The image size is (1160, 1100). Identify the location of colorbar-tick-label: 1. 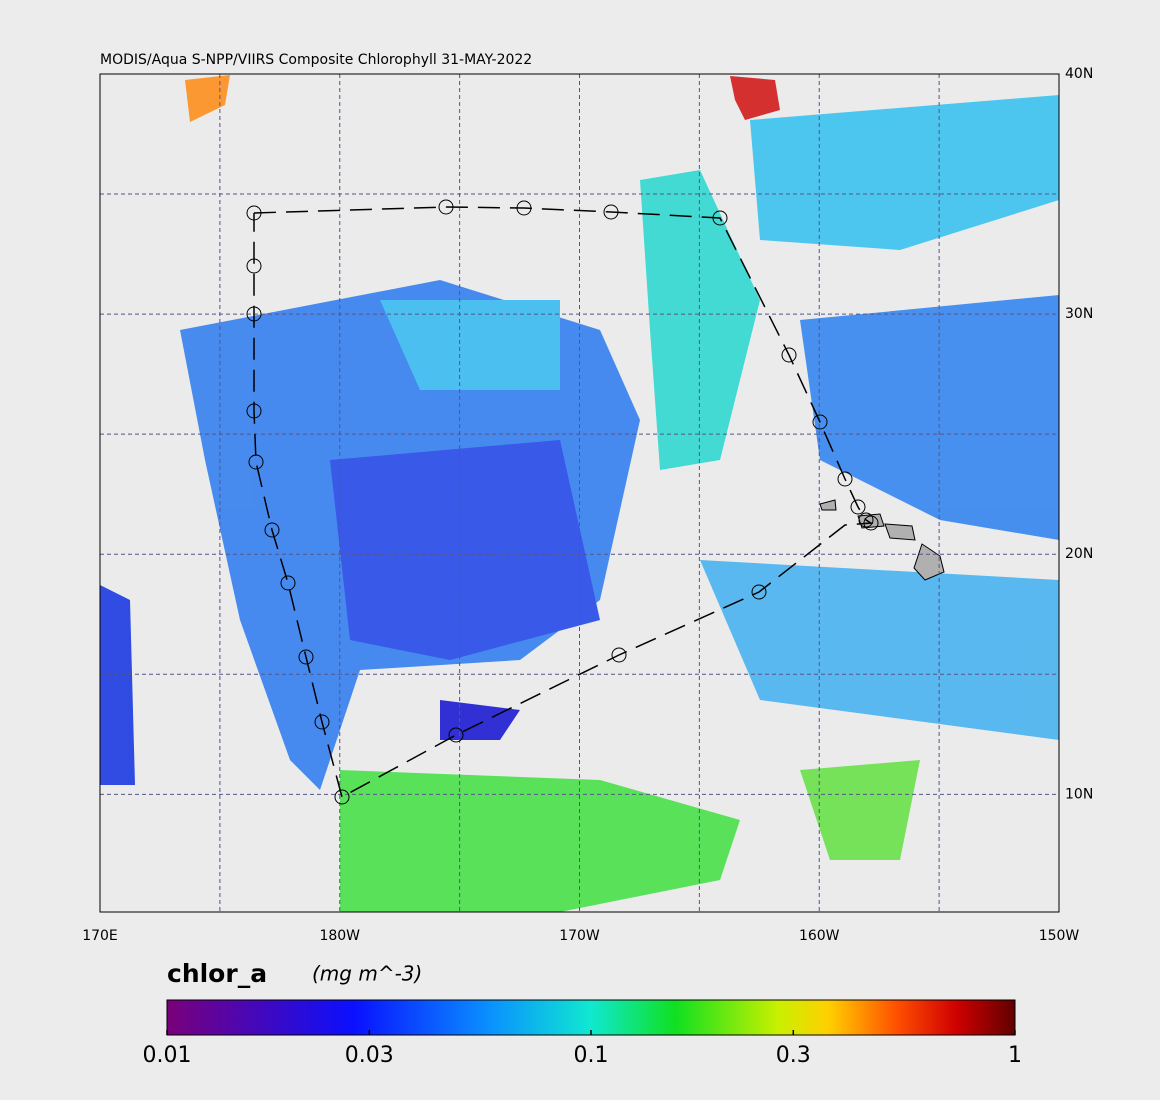
(1015, 1055).